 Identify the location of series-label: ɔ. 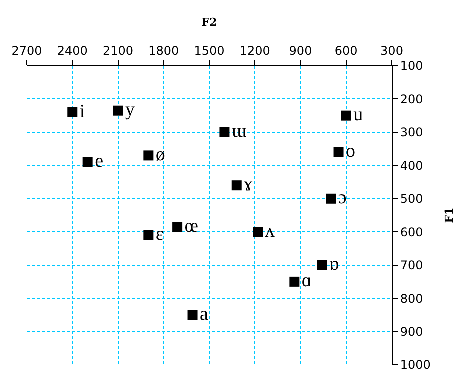
(342, 198).